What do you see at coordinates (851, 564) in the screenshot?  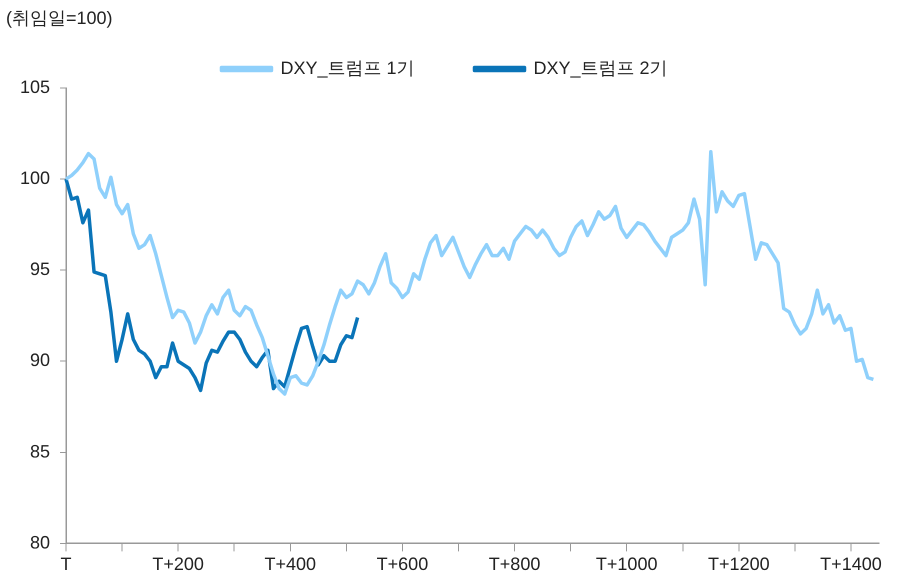 I see `x-tick-label: T+1400` at bounding box center [851, 564].